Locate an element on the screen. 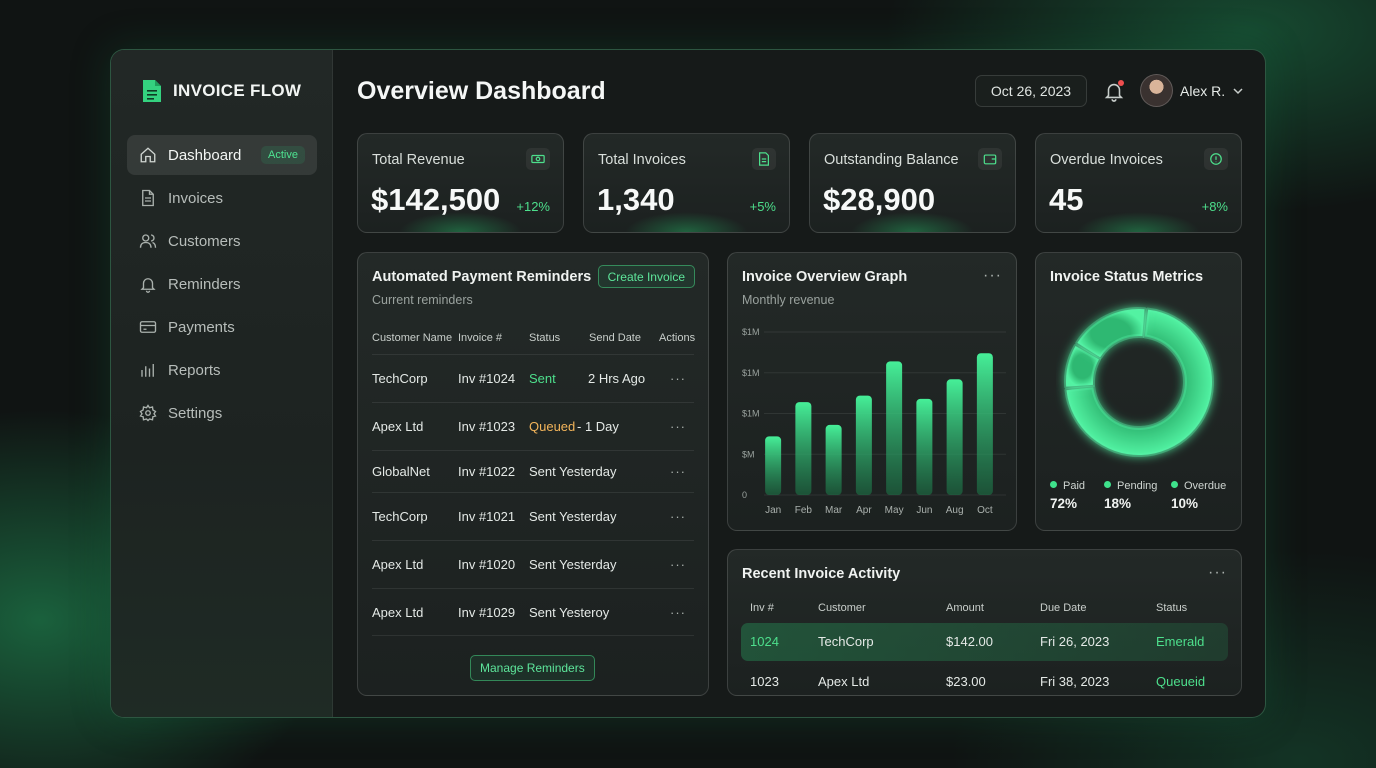 Image resolution: width=1376 pixels, height=768 pixels. legend-paid: Paid 72% is located at coordinates (1067, 495).